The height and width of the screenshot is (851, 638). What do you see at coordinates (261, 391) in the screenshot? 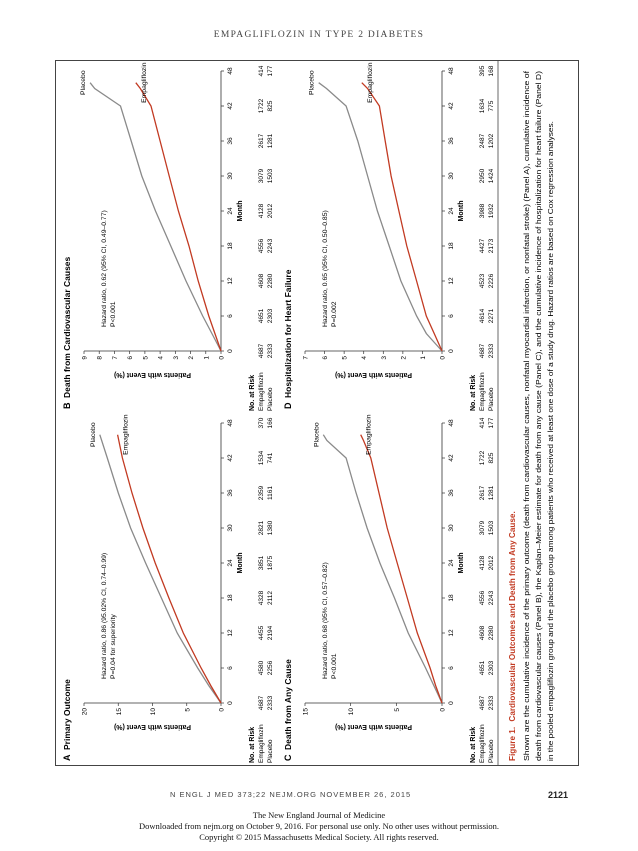
I see `panel-b-at-risk-row-label: Empagliflozin` at bounding box center [261, 391].